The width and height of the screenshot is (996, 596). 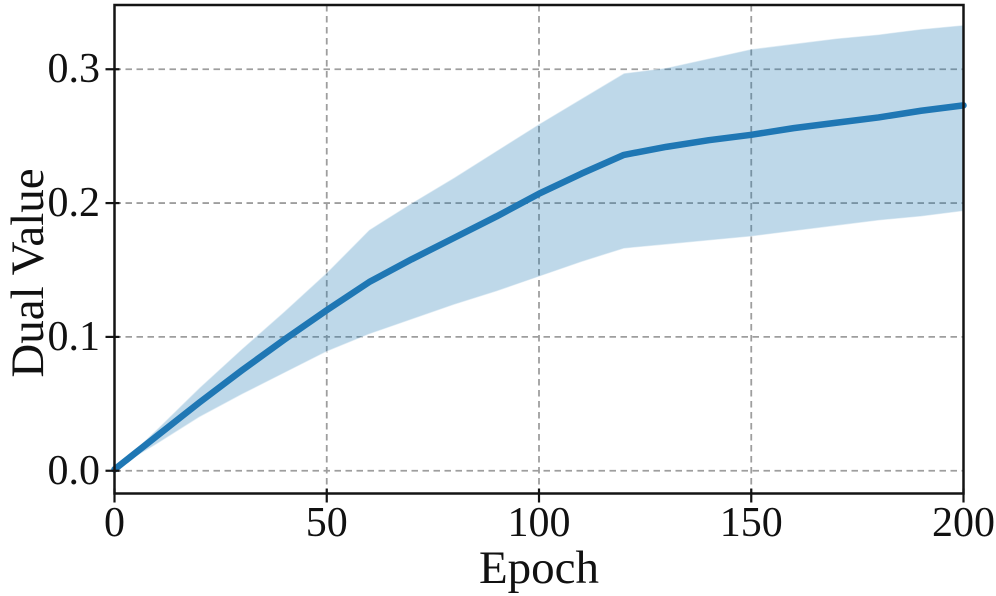 What do you see at coordinates (326, 523) in the screenshot?
I see `x-tick-label: 50` at bounding box center [326, 523].